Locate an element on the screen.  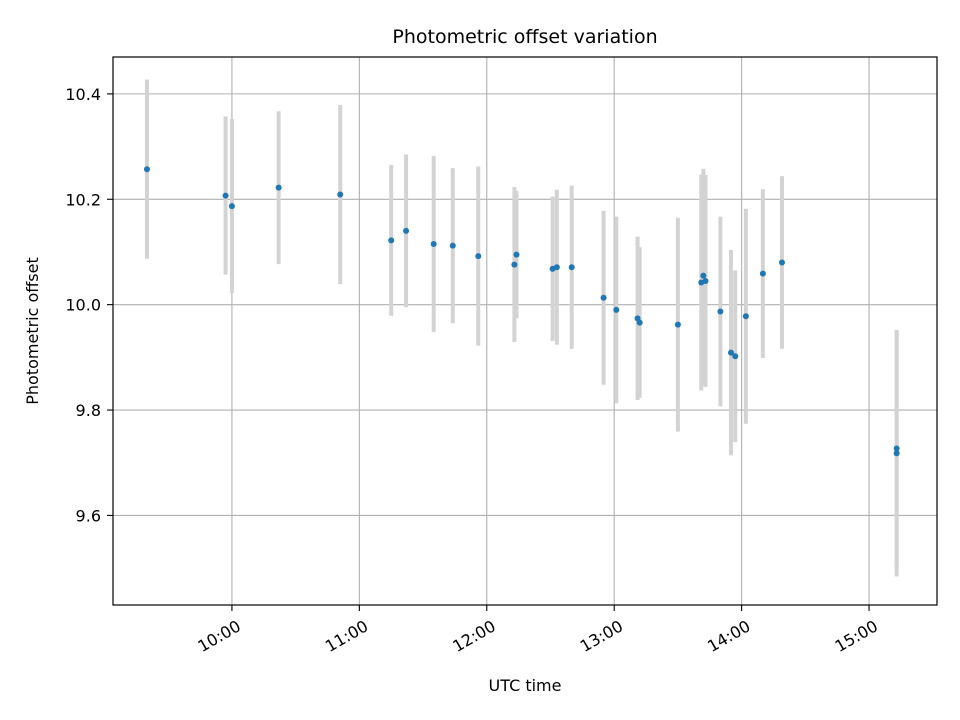
y-axis: 9.6 9.8 10.0 10.2 10.4 is located at coordinates (89, 305).